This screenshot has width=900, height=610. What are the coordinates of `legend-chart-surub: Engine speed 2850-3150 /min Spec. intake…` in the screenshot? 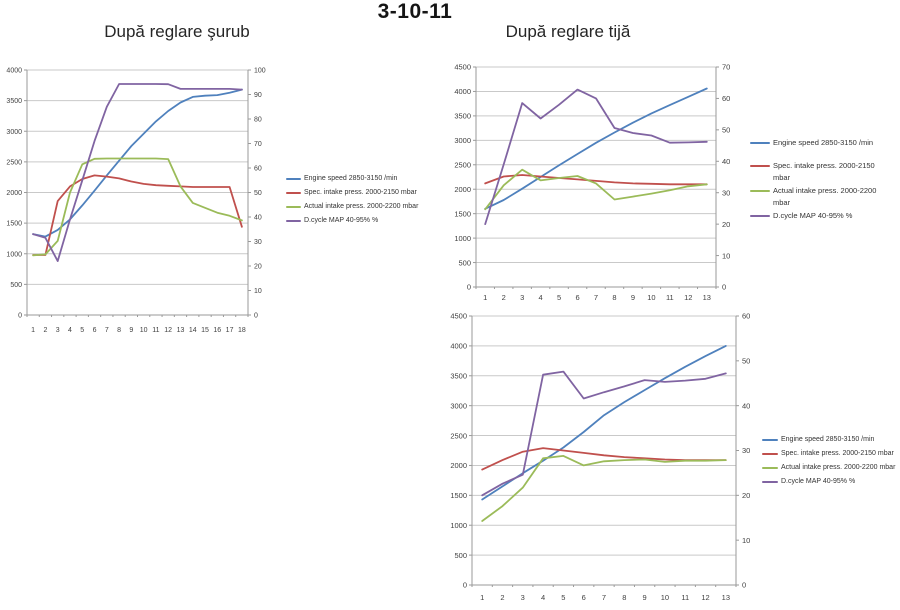 It's located at (352, 200).